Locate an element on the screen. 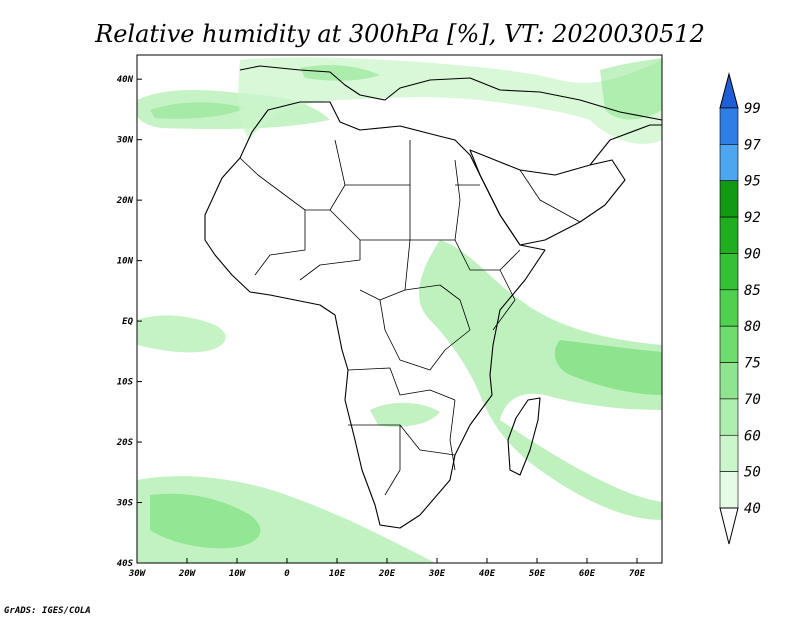 This screenshot has width=800, height=618. lat-tick-label: 30N is located at coordinates (125, 141).